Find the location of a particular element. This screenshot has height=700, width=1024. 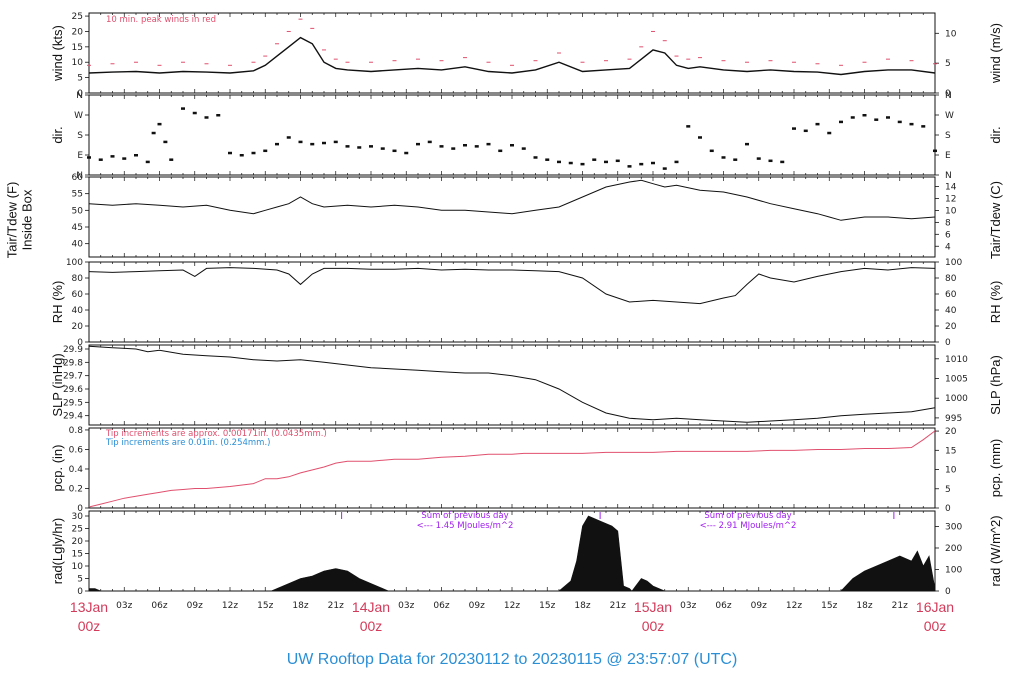

y-tick-label: 25 is located at coordinates (77, 17).